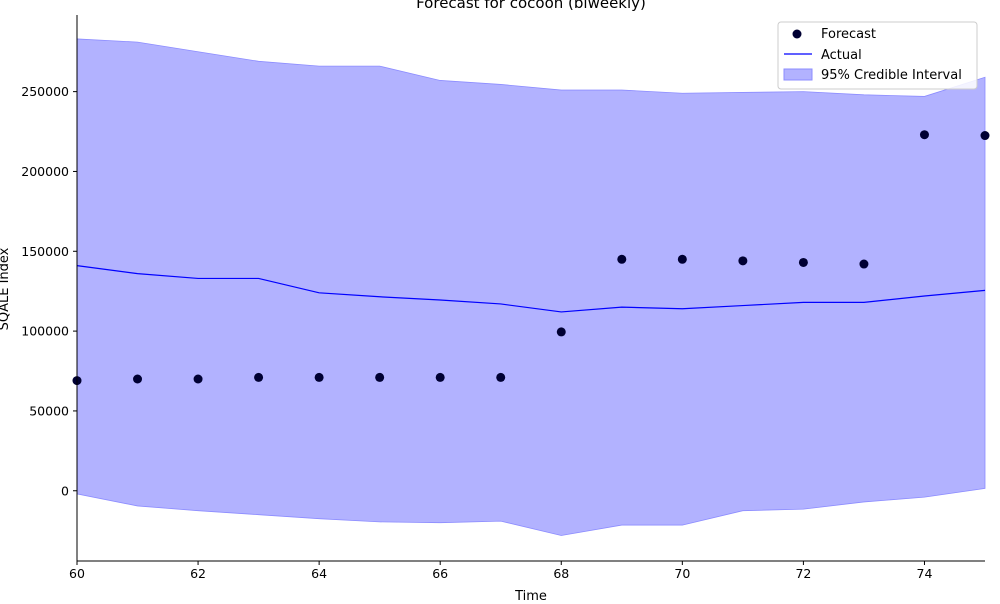  I want to click on legend-box, so click(877, 55).